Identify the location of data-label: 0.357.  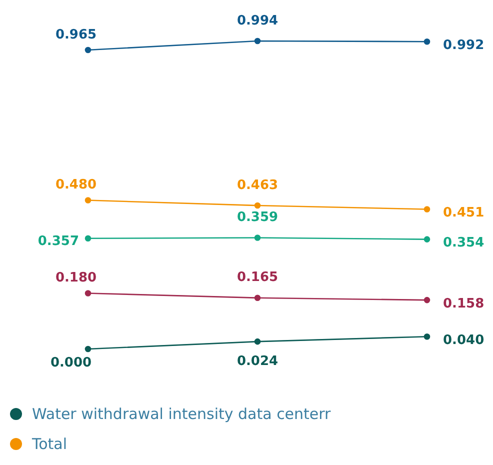
(58, 241).